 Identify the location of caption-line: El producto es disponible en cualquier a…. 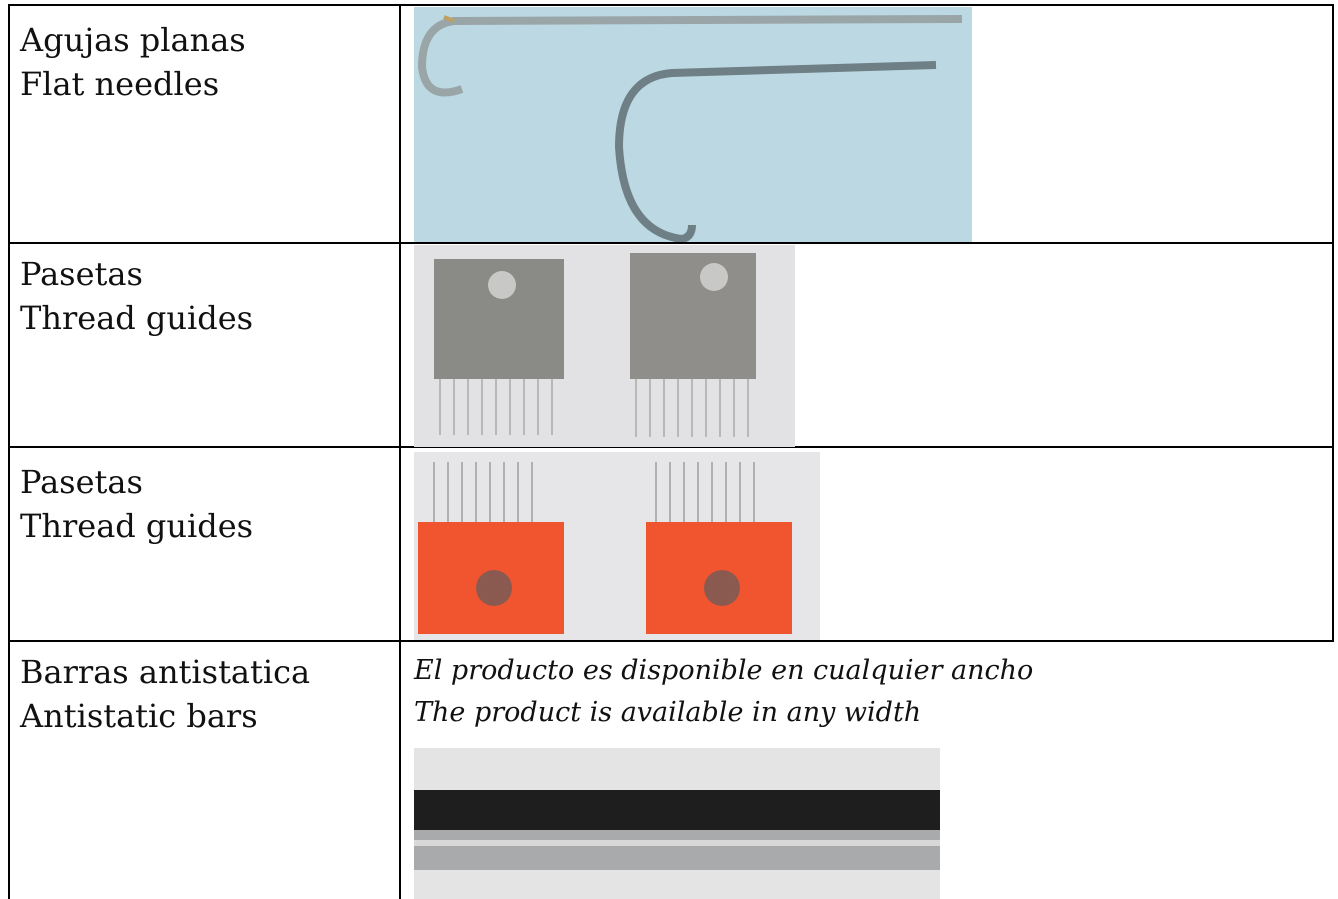
(724, 670).